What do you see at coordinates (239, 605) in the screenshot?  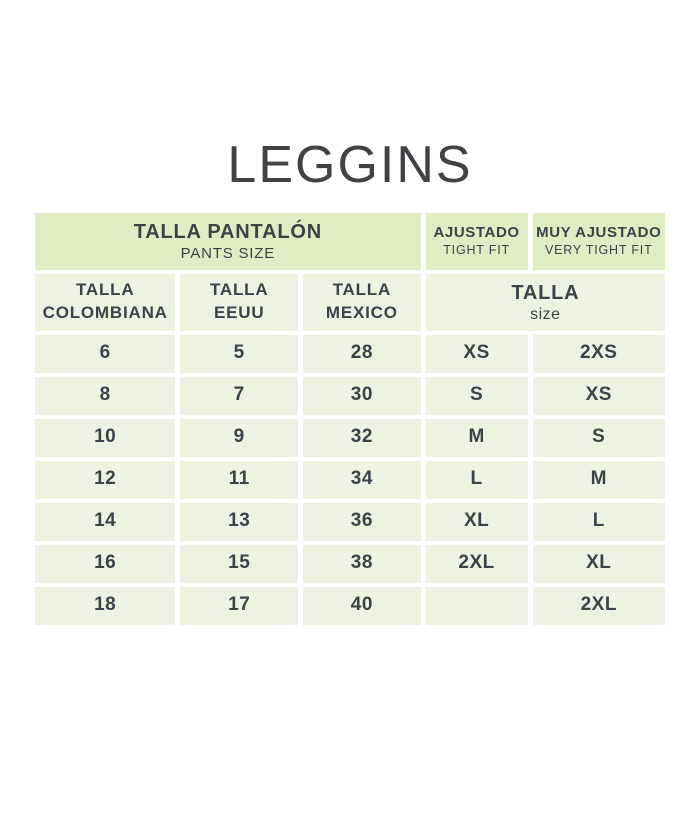 I see `size-cell: 17` at bounding box center [239, 605].